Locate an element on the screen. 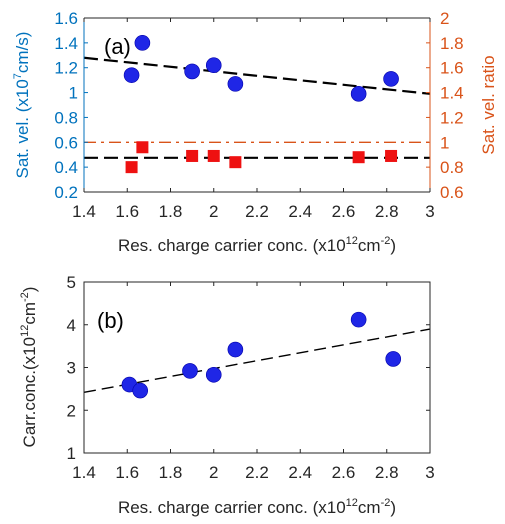  panel-a-x-label-sup2: -2 is located at coordinates (386, 241).